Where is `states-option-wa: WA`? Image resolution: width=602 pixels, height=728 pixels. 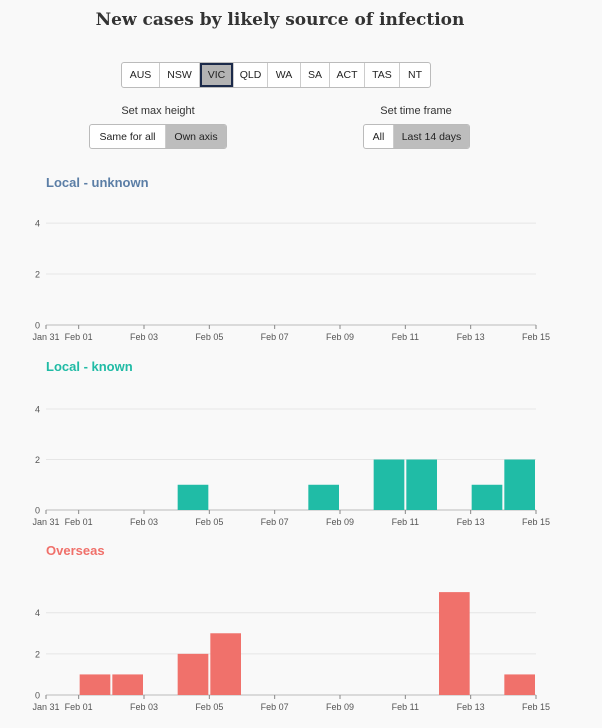
states-option-wa: WA is located at coordinates (284, 75).